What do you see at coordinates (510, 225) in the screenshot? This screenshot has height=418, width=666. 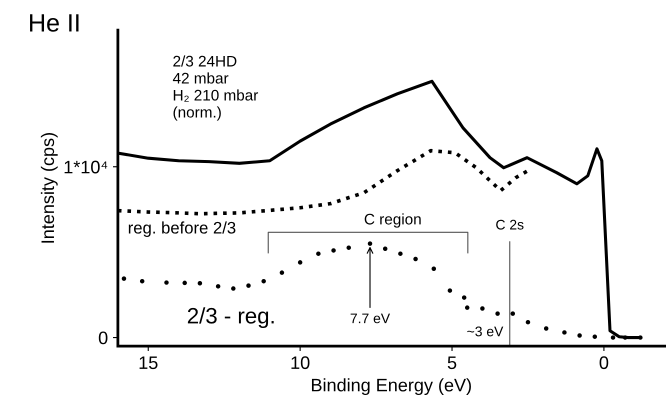 I see `ref-line-label: C 2s` at bounding box center [510, 225].